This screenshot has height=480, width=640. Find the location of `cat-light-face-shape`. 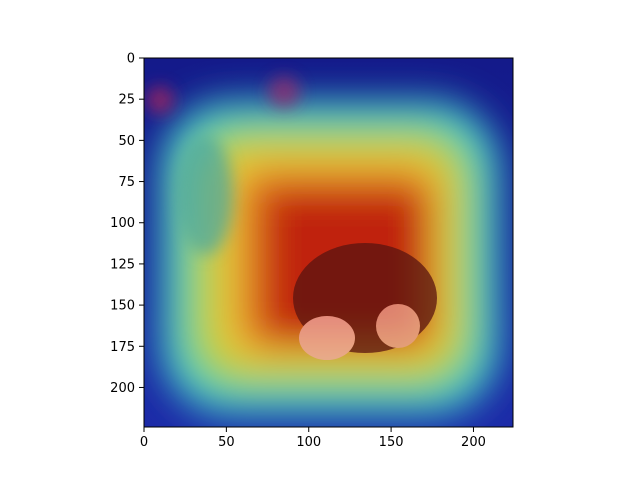

cat-light-face-shape is located at coordinates (398, 326).